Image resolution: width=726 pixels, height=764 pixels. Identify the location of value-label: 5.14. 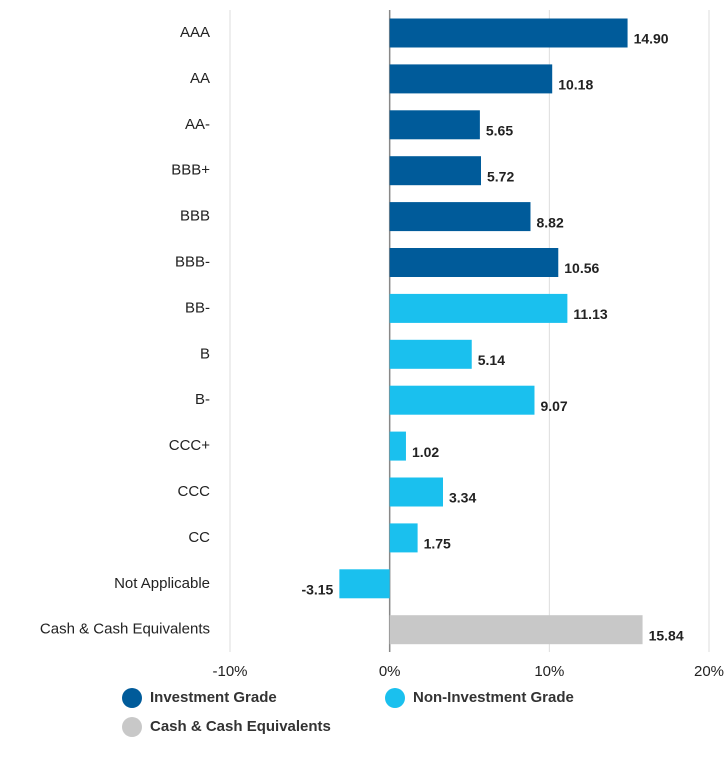
(491, 360).